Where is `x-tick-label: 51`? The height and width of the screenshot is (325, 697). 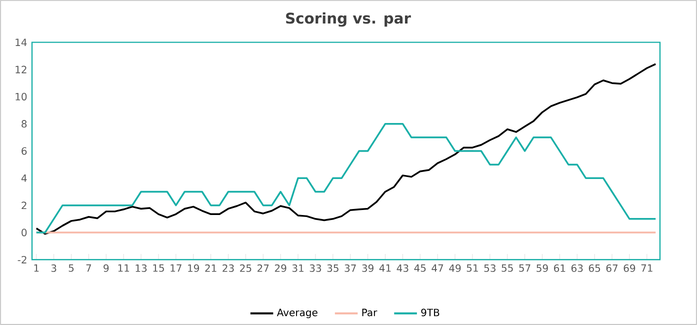
x-tick-label: 51 is located at coordinates (472, 268).